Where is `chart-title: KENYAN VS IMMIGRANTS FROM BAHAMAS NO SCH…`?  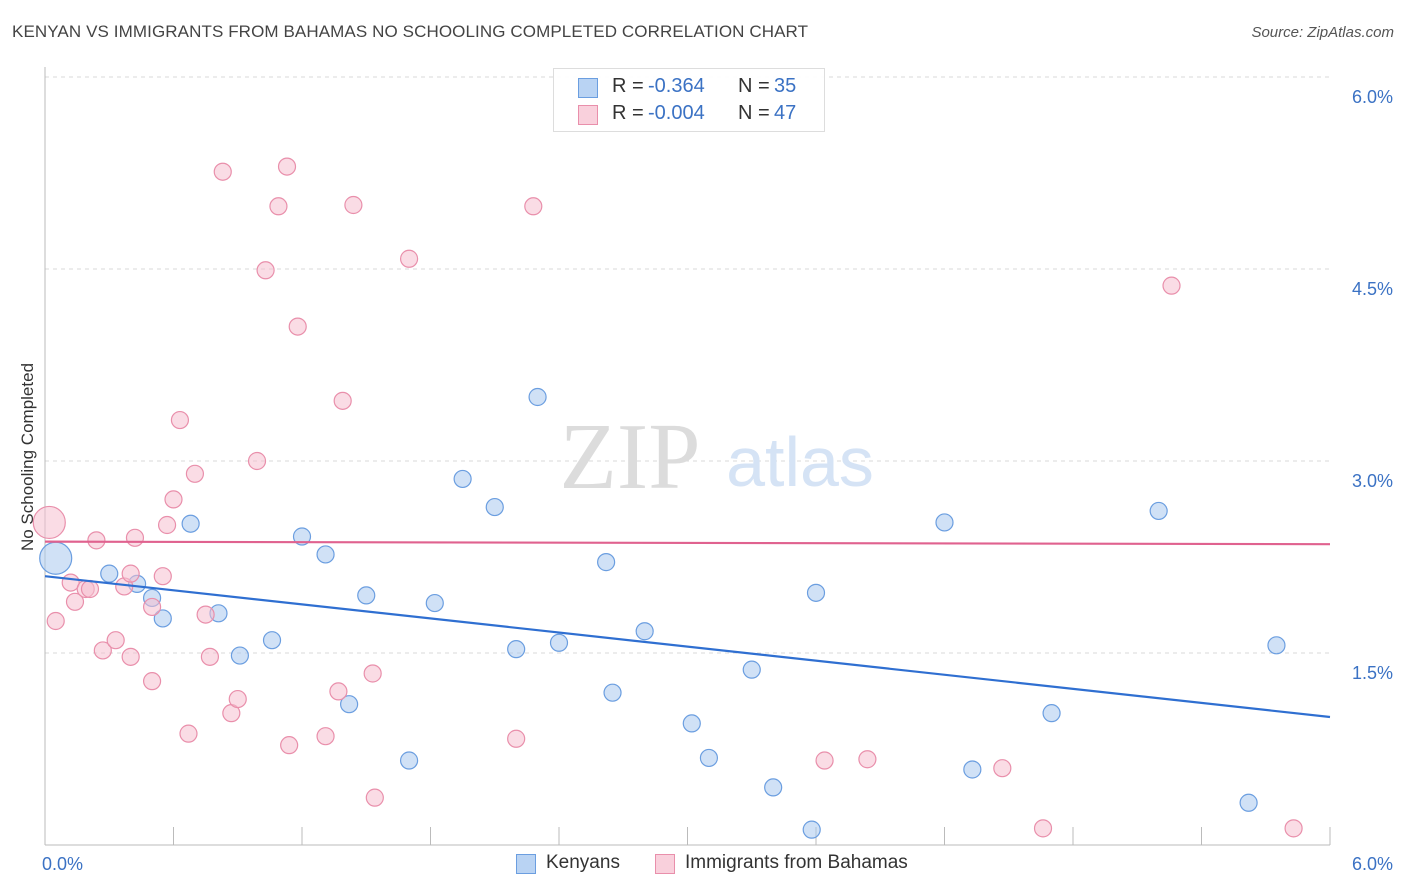
chart-title: KENYAN VS IMMIGRANTS FROM BAHAMAS NO SCH… is located at coordinates (410, 31).